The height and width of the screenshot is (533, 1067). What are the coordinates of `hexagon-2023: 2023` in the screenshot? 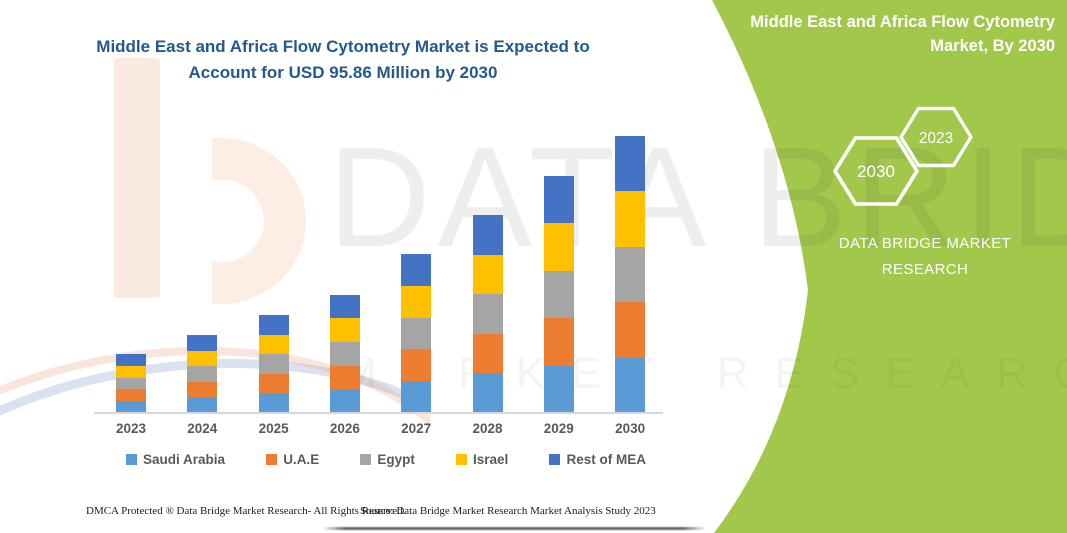 It's located at (936, 137).